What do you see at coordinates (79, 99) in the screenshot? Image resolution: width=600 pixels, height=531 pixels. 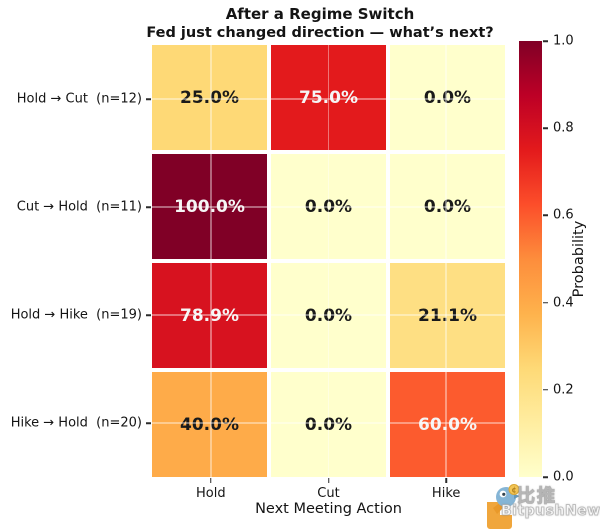 I see `y-tick-label: Hold → Cut (n=12)` at bounding box center [79, 99].